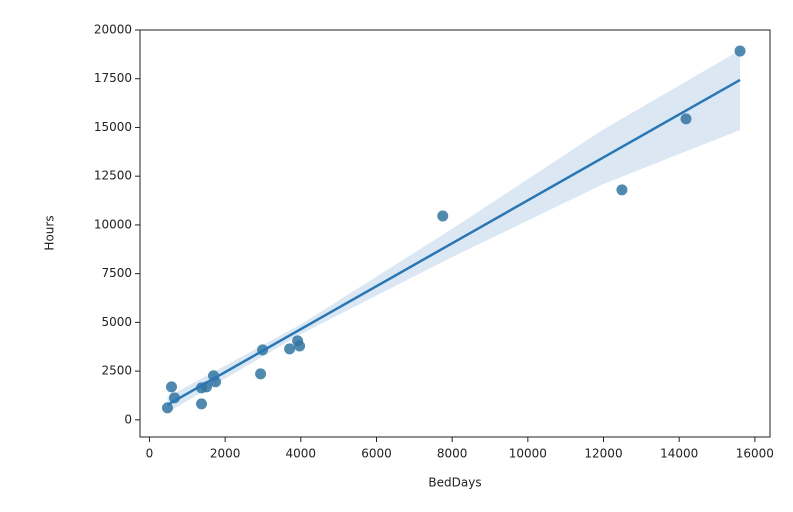 This screenshot has height=512, width=793. I want to click on x-axis-label: BedDays, so click(454, 483).